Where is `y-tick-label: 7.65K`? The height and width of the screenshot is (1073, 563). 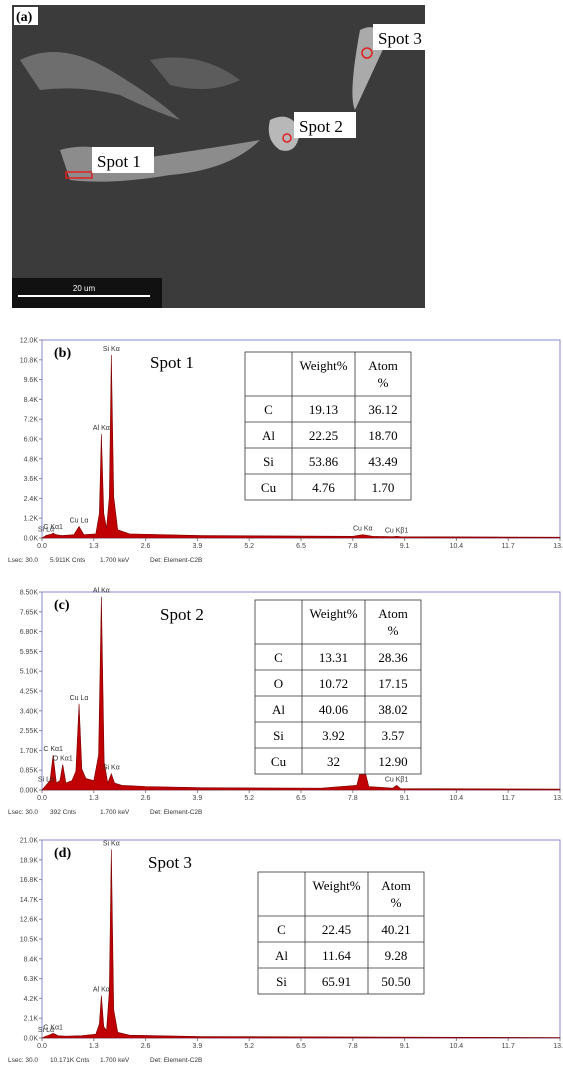 y-tick-label: 7.65K is located at coordinates (29, 612).